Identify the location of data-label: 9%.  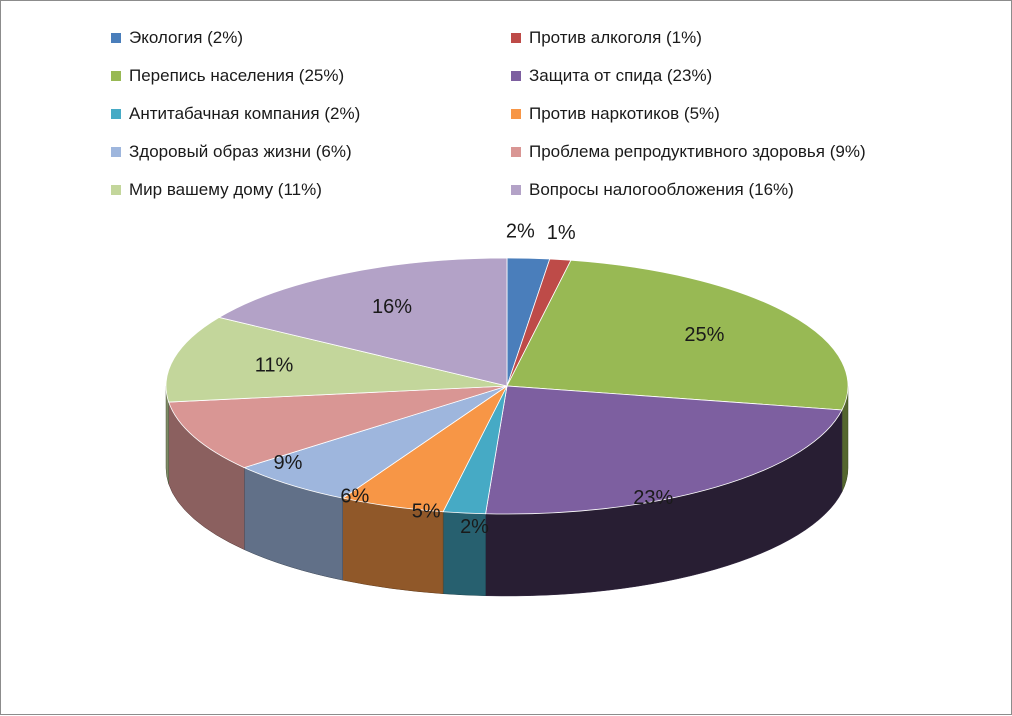
(287, 463).